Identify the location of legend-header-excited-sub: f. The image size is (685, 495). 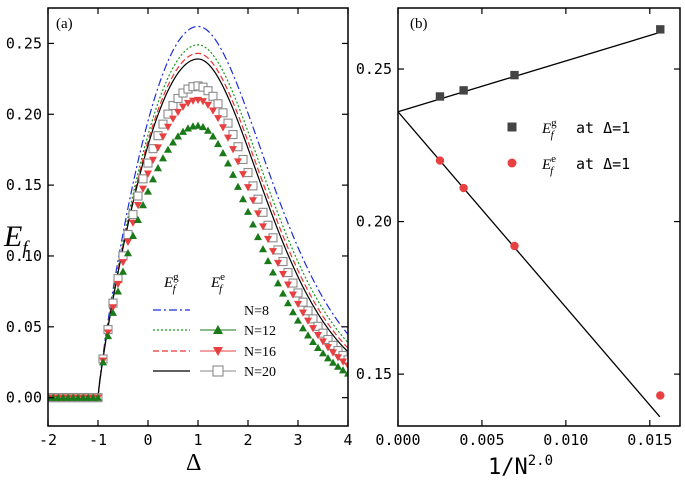
(221, 289).